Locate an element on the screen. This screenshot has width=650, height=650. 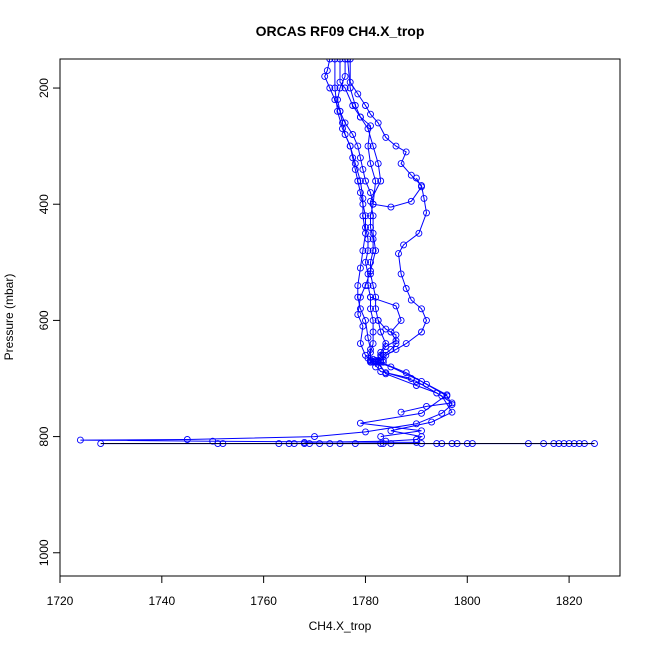
x-tick-label: 1780 is located at coordinates (365, 601).